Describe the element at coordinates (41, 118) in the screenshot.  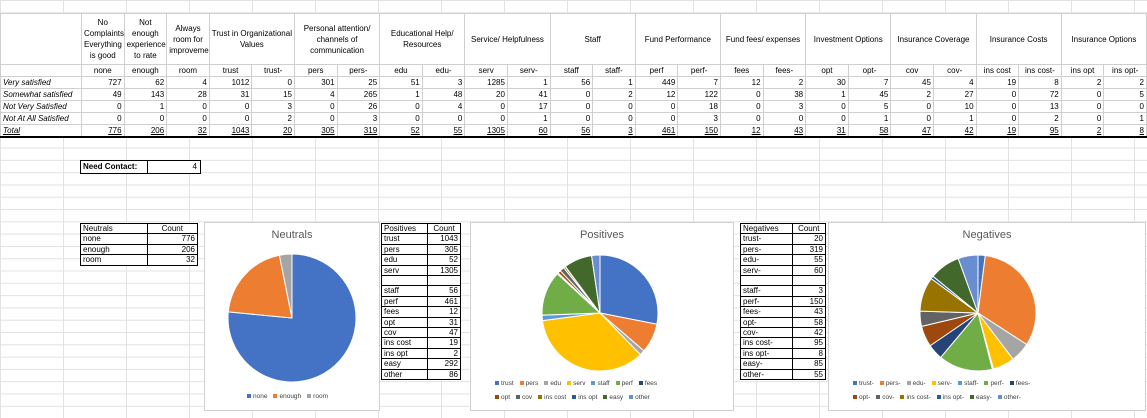
I see `row-label: Not At All Satisfied` at that location.